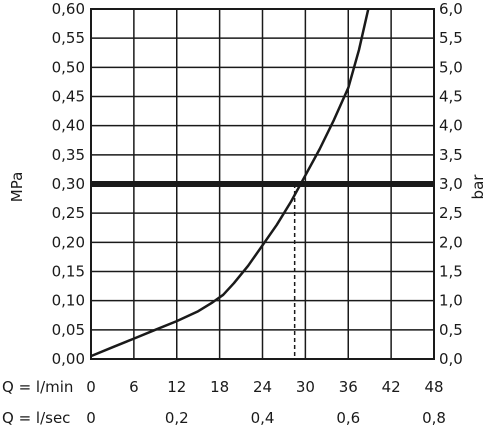 The width and height of the screenshot is (500, 429). Describe the element at coordinates (219, 387) in the screenshot. I see `x-tick-label: 18` at that location.